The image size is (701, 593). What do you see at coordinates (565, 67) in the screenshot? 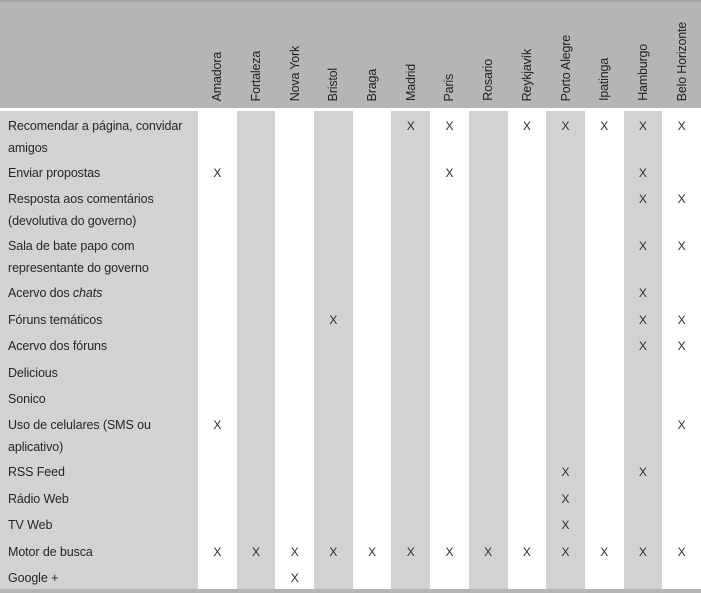
I see `column-header-label: Porto Alegre` at bounding box center [565, 67].